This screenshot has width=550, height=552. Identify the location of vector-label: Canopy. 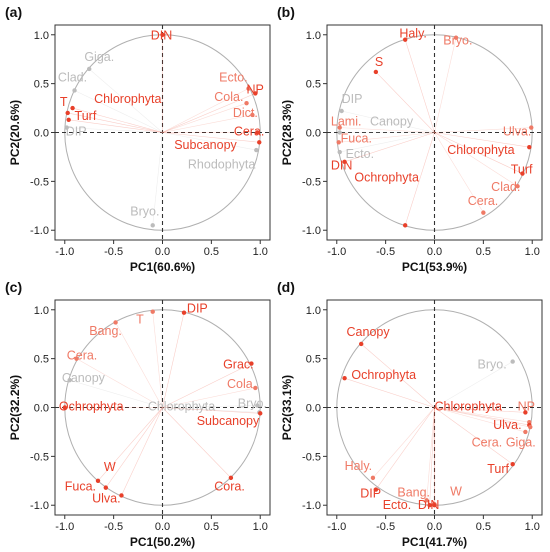
(369, 332).